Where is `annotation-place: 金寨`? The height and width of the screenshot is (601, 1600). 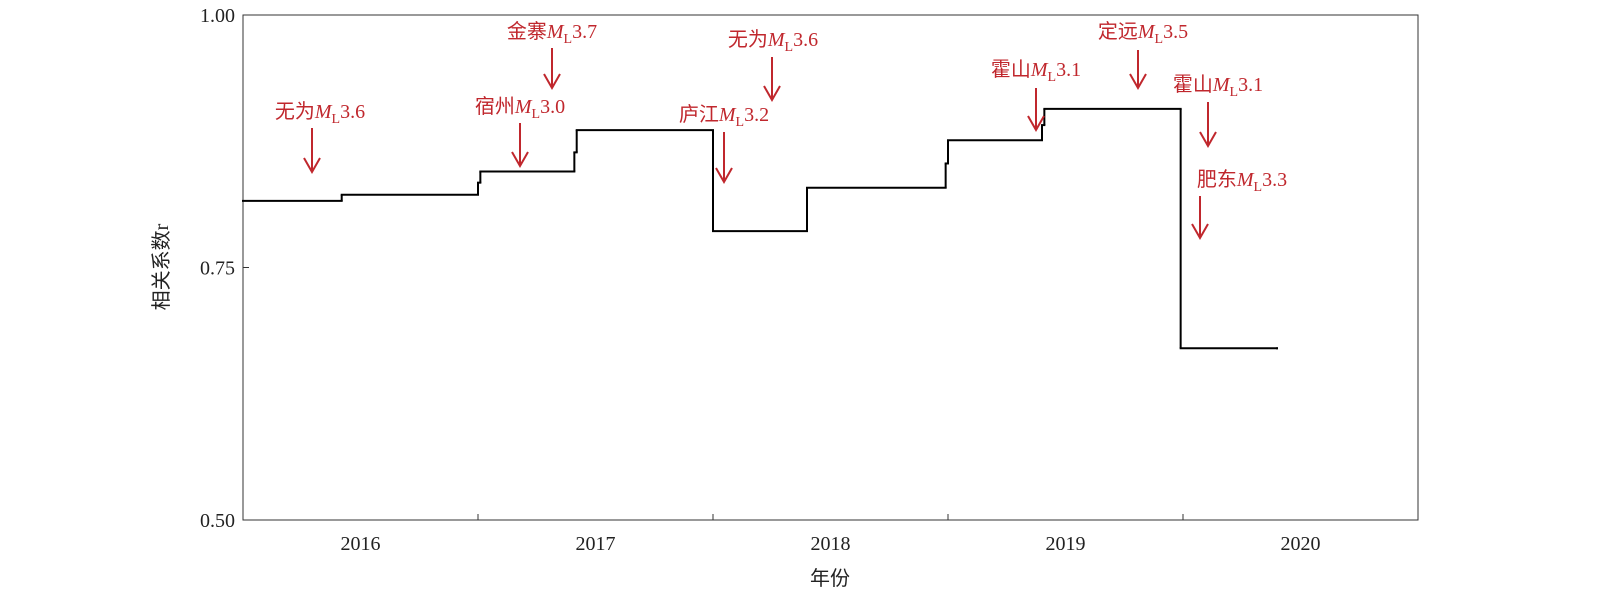 annotation-place: 金寨 is located at coordinates (527, 31).